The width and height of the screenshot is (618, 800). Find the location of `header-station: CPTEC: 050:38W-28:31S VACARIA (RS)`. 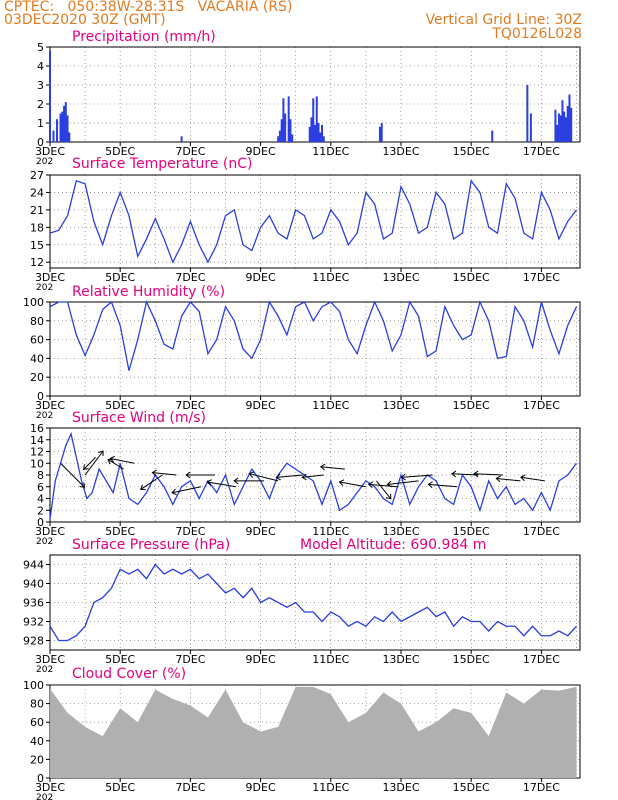

header-station: CPTEC: 050:38W-28:31S VACARIA (RS) is located at coordinates (148, 7).